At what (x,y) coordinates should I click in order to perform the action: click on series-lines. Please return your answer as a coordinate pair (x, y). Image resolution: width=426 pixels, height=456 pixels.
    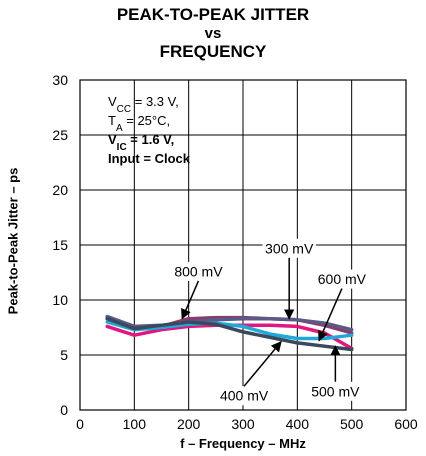
    Looking at the image, I should click on (229, 333).